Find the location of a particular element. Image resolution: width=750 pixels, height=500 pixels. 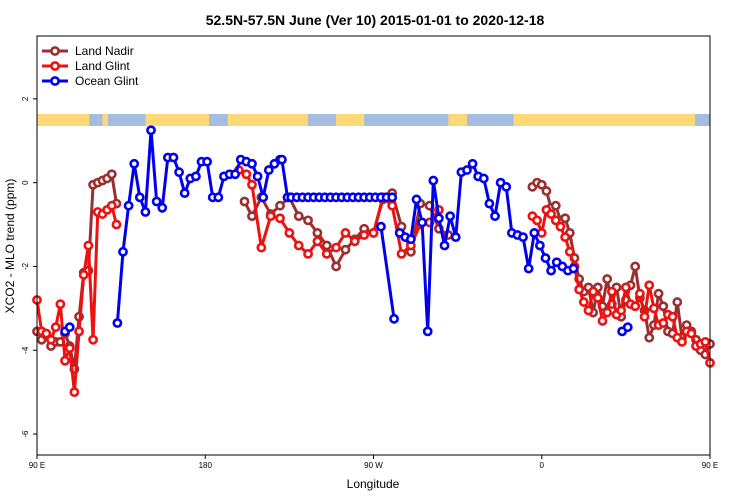

y-tick-label: 2 is located at coordinates (25, 98).